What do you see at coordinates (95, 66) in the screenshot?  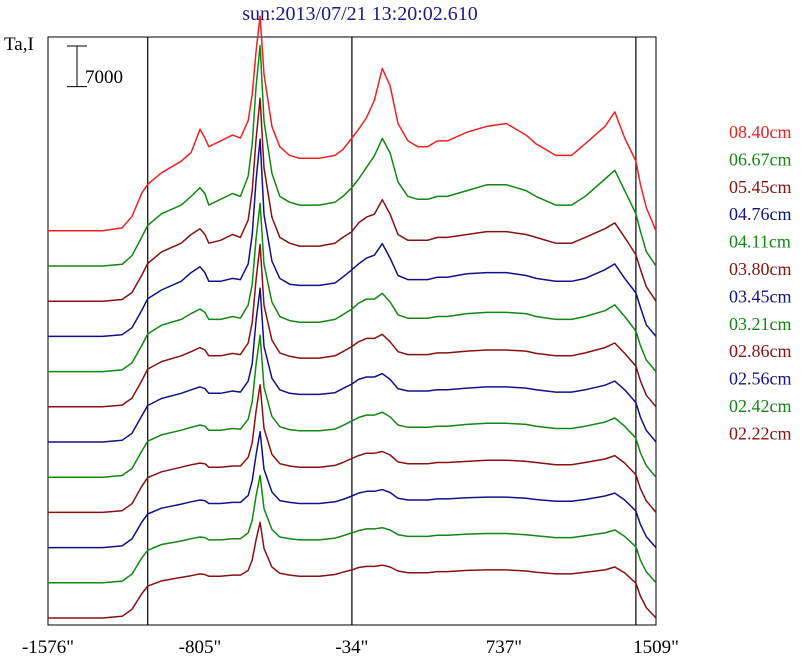 I see `scale-bar: 7000` at bounding box center [95, 66].